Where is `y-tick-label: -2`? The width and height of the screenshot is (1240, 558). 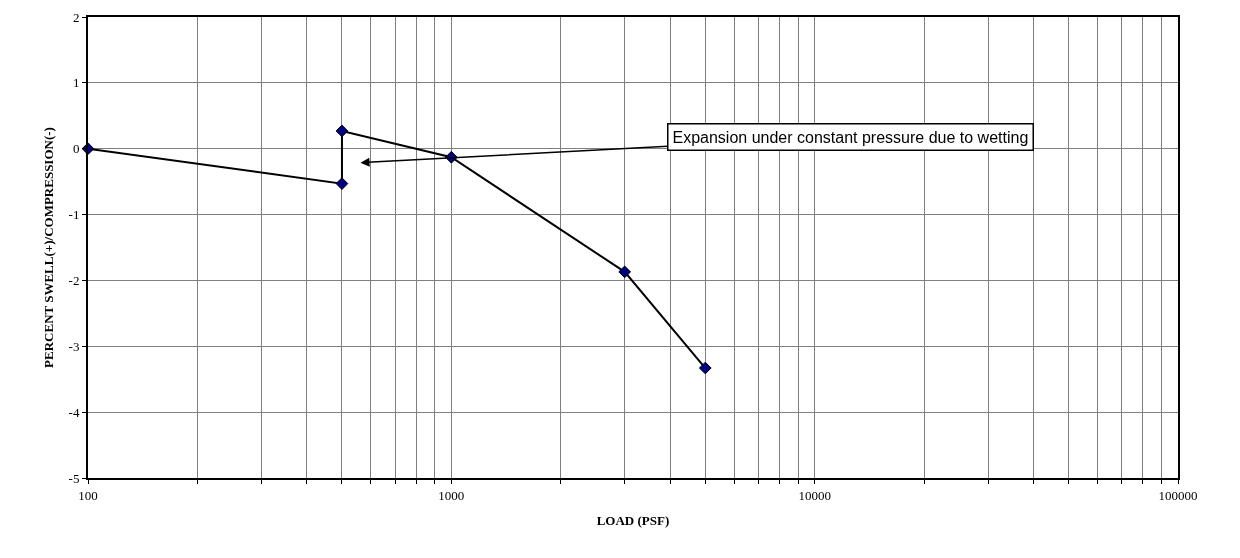 y-tick-label: -2 is located at coordinates (74, 280).